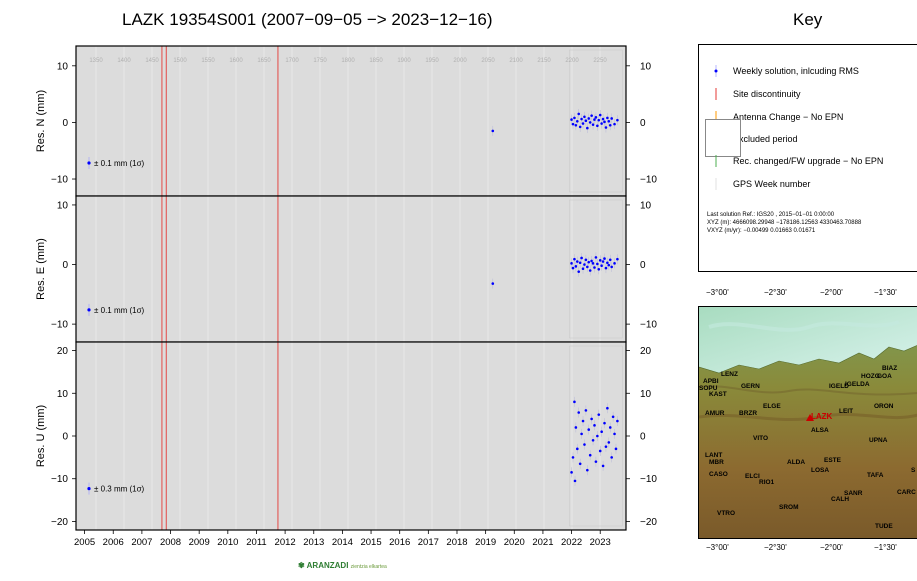  I want to click on station-alsa: ALSA, so click(820, 430).